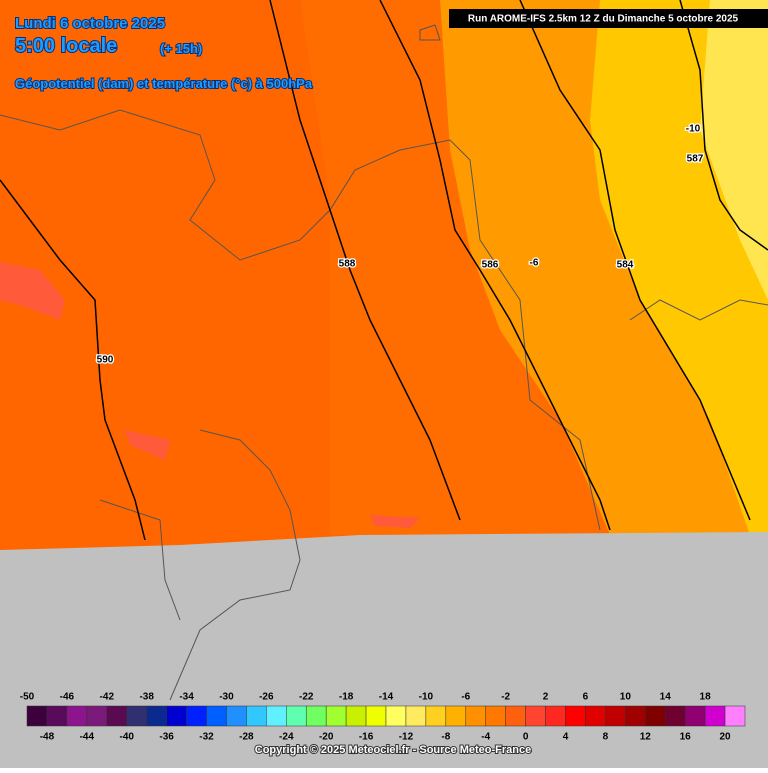  I want to click on date: Lundi 6 octobre 2025, so click(90, 23).